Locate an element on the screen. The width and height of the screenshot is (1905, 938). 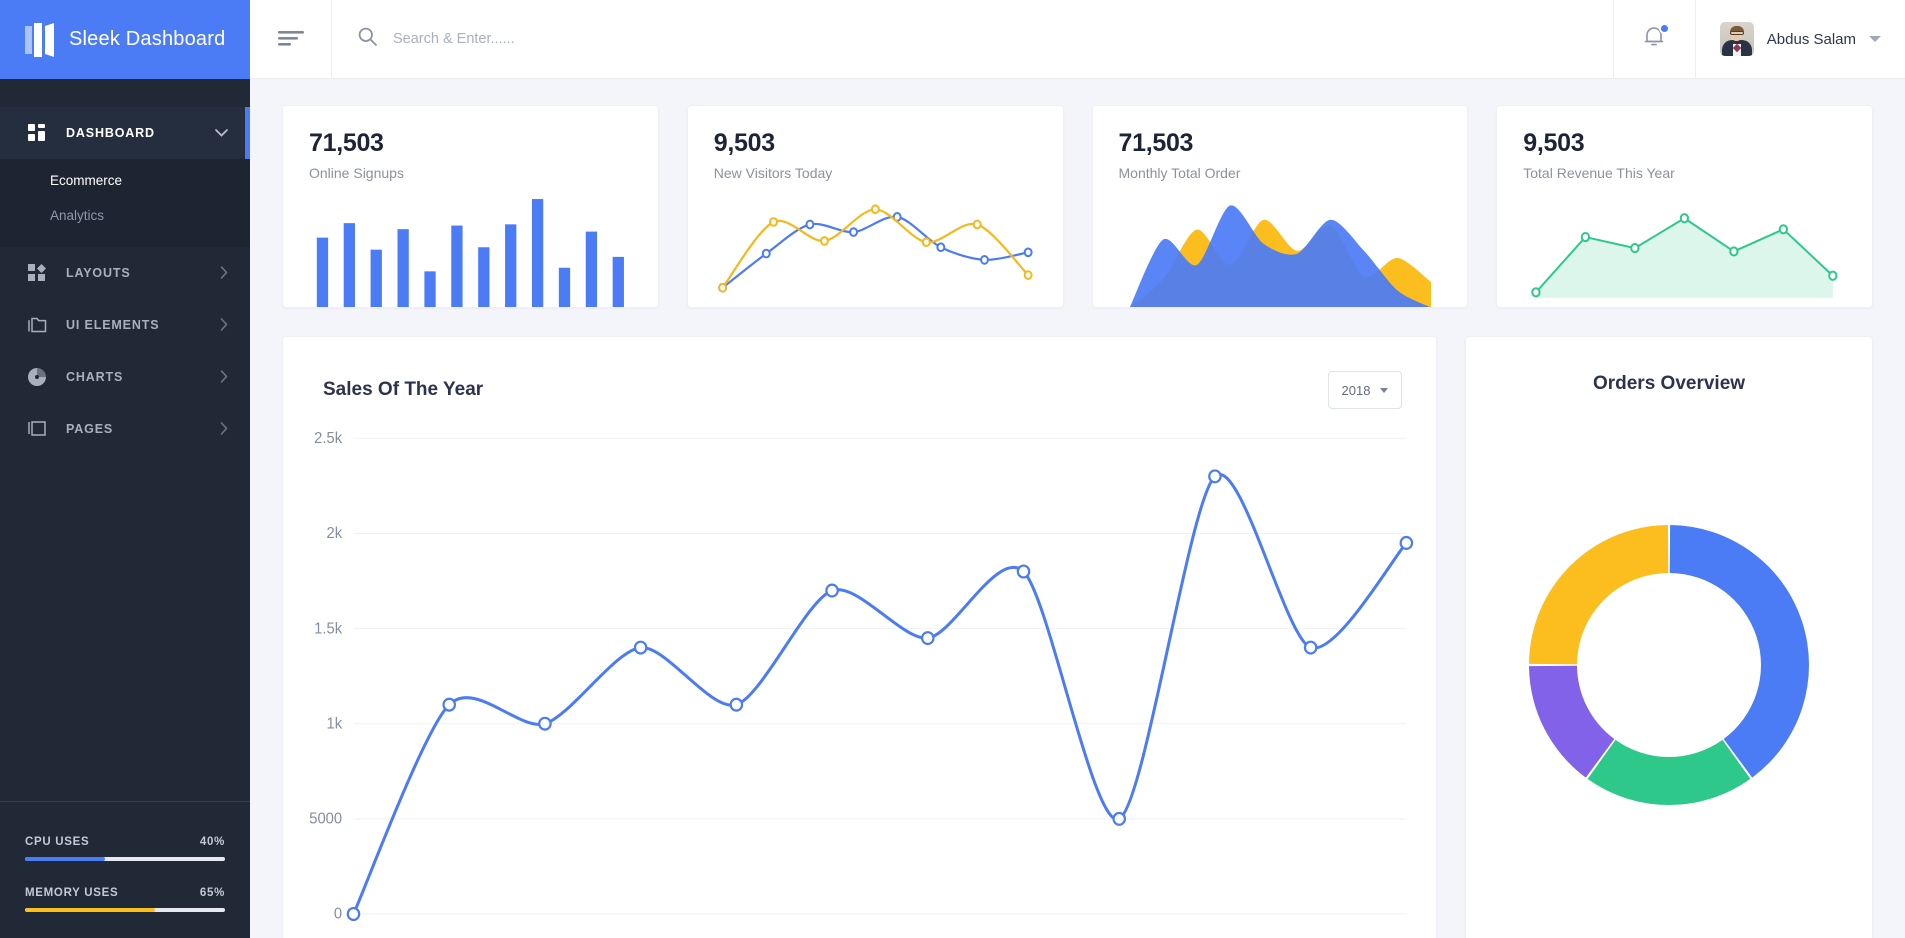
memory-usage-label: MEMORY USES is located at coordinates (72, 893).